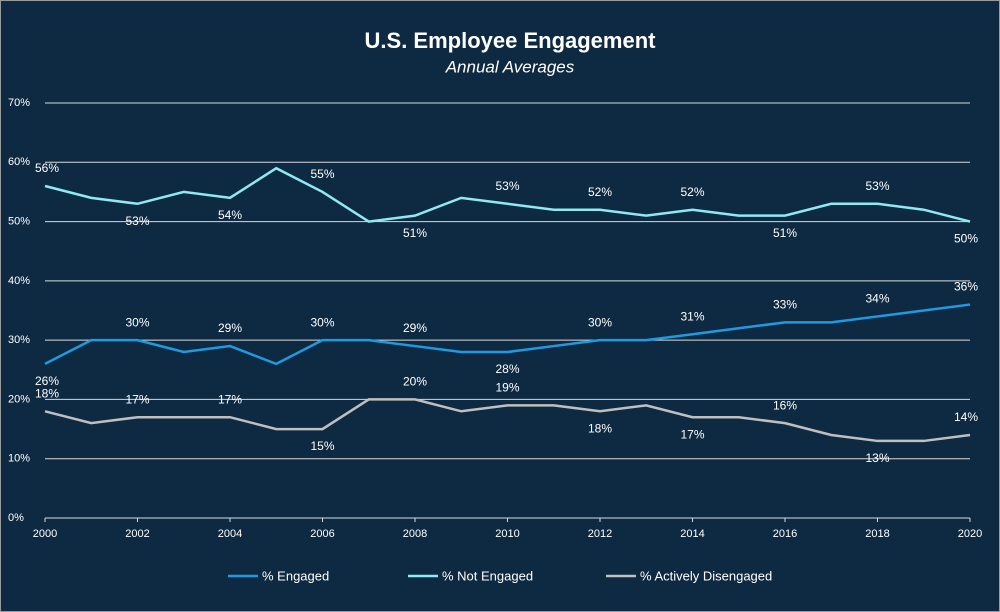 This screenshot has width=1000, height=612. Describe the element at coordinates (507, 534) in the screenshot. I see `x-tick-label: 2010` at that location.